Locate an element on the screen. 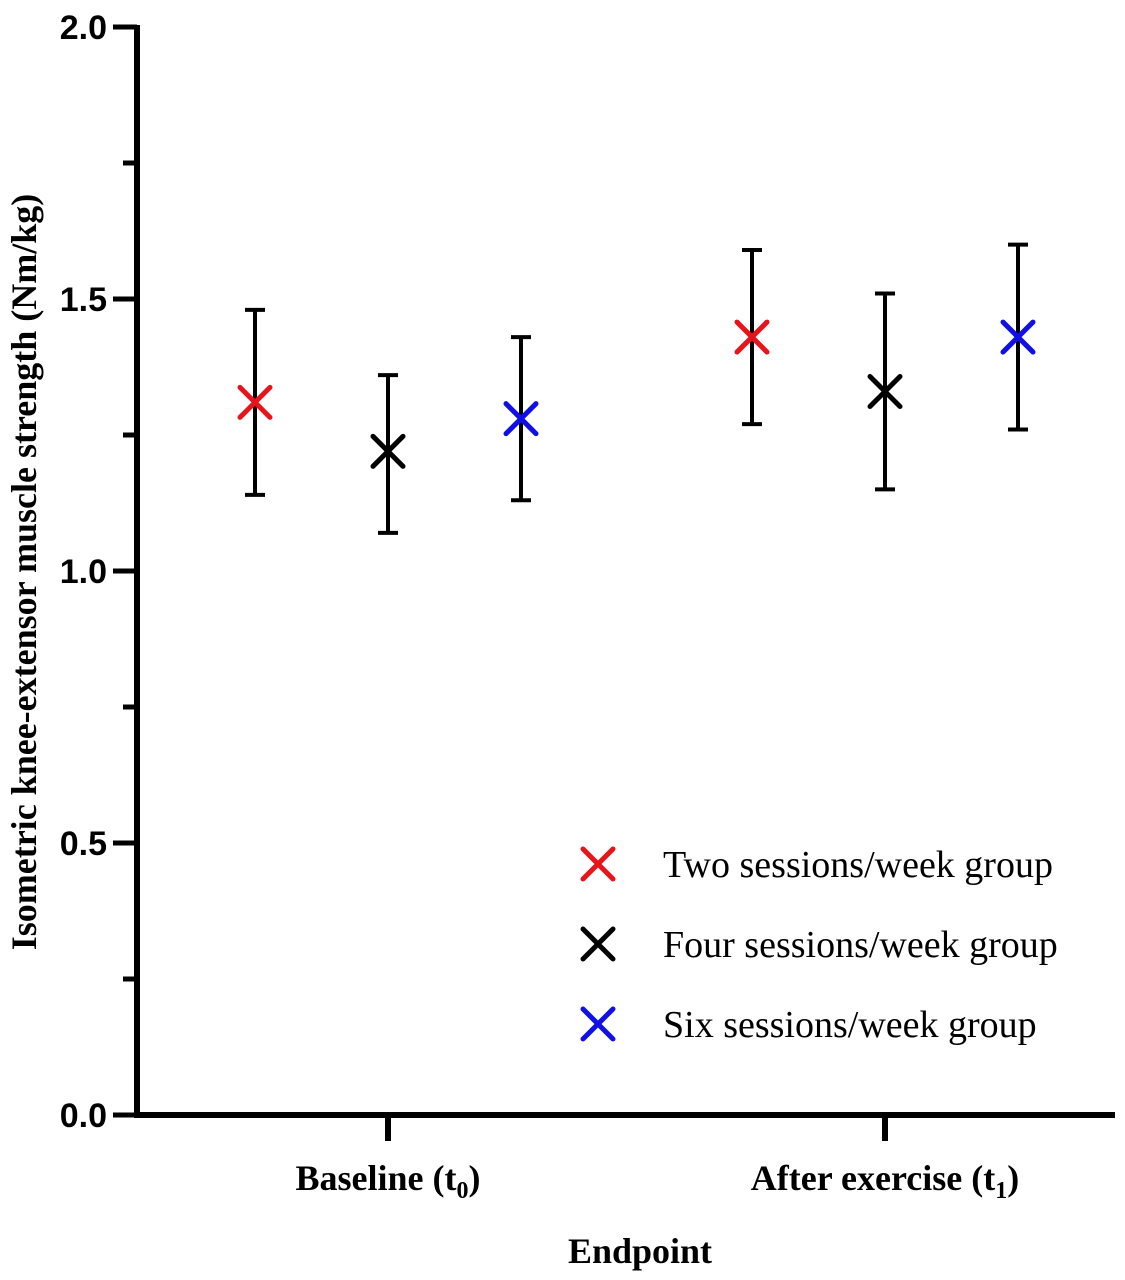 The width and height of the screenshot is (1125, 1280). legend-item: Two sessions/week group is located at coordinates (816, 865).